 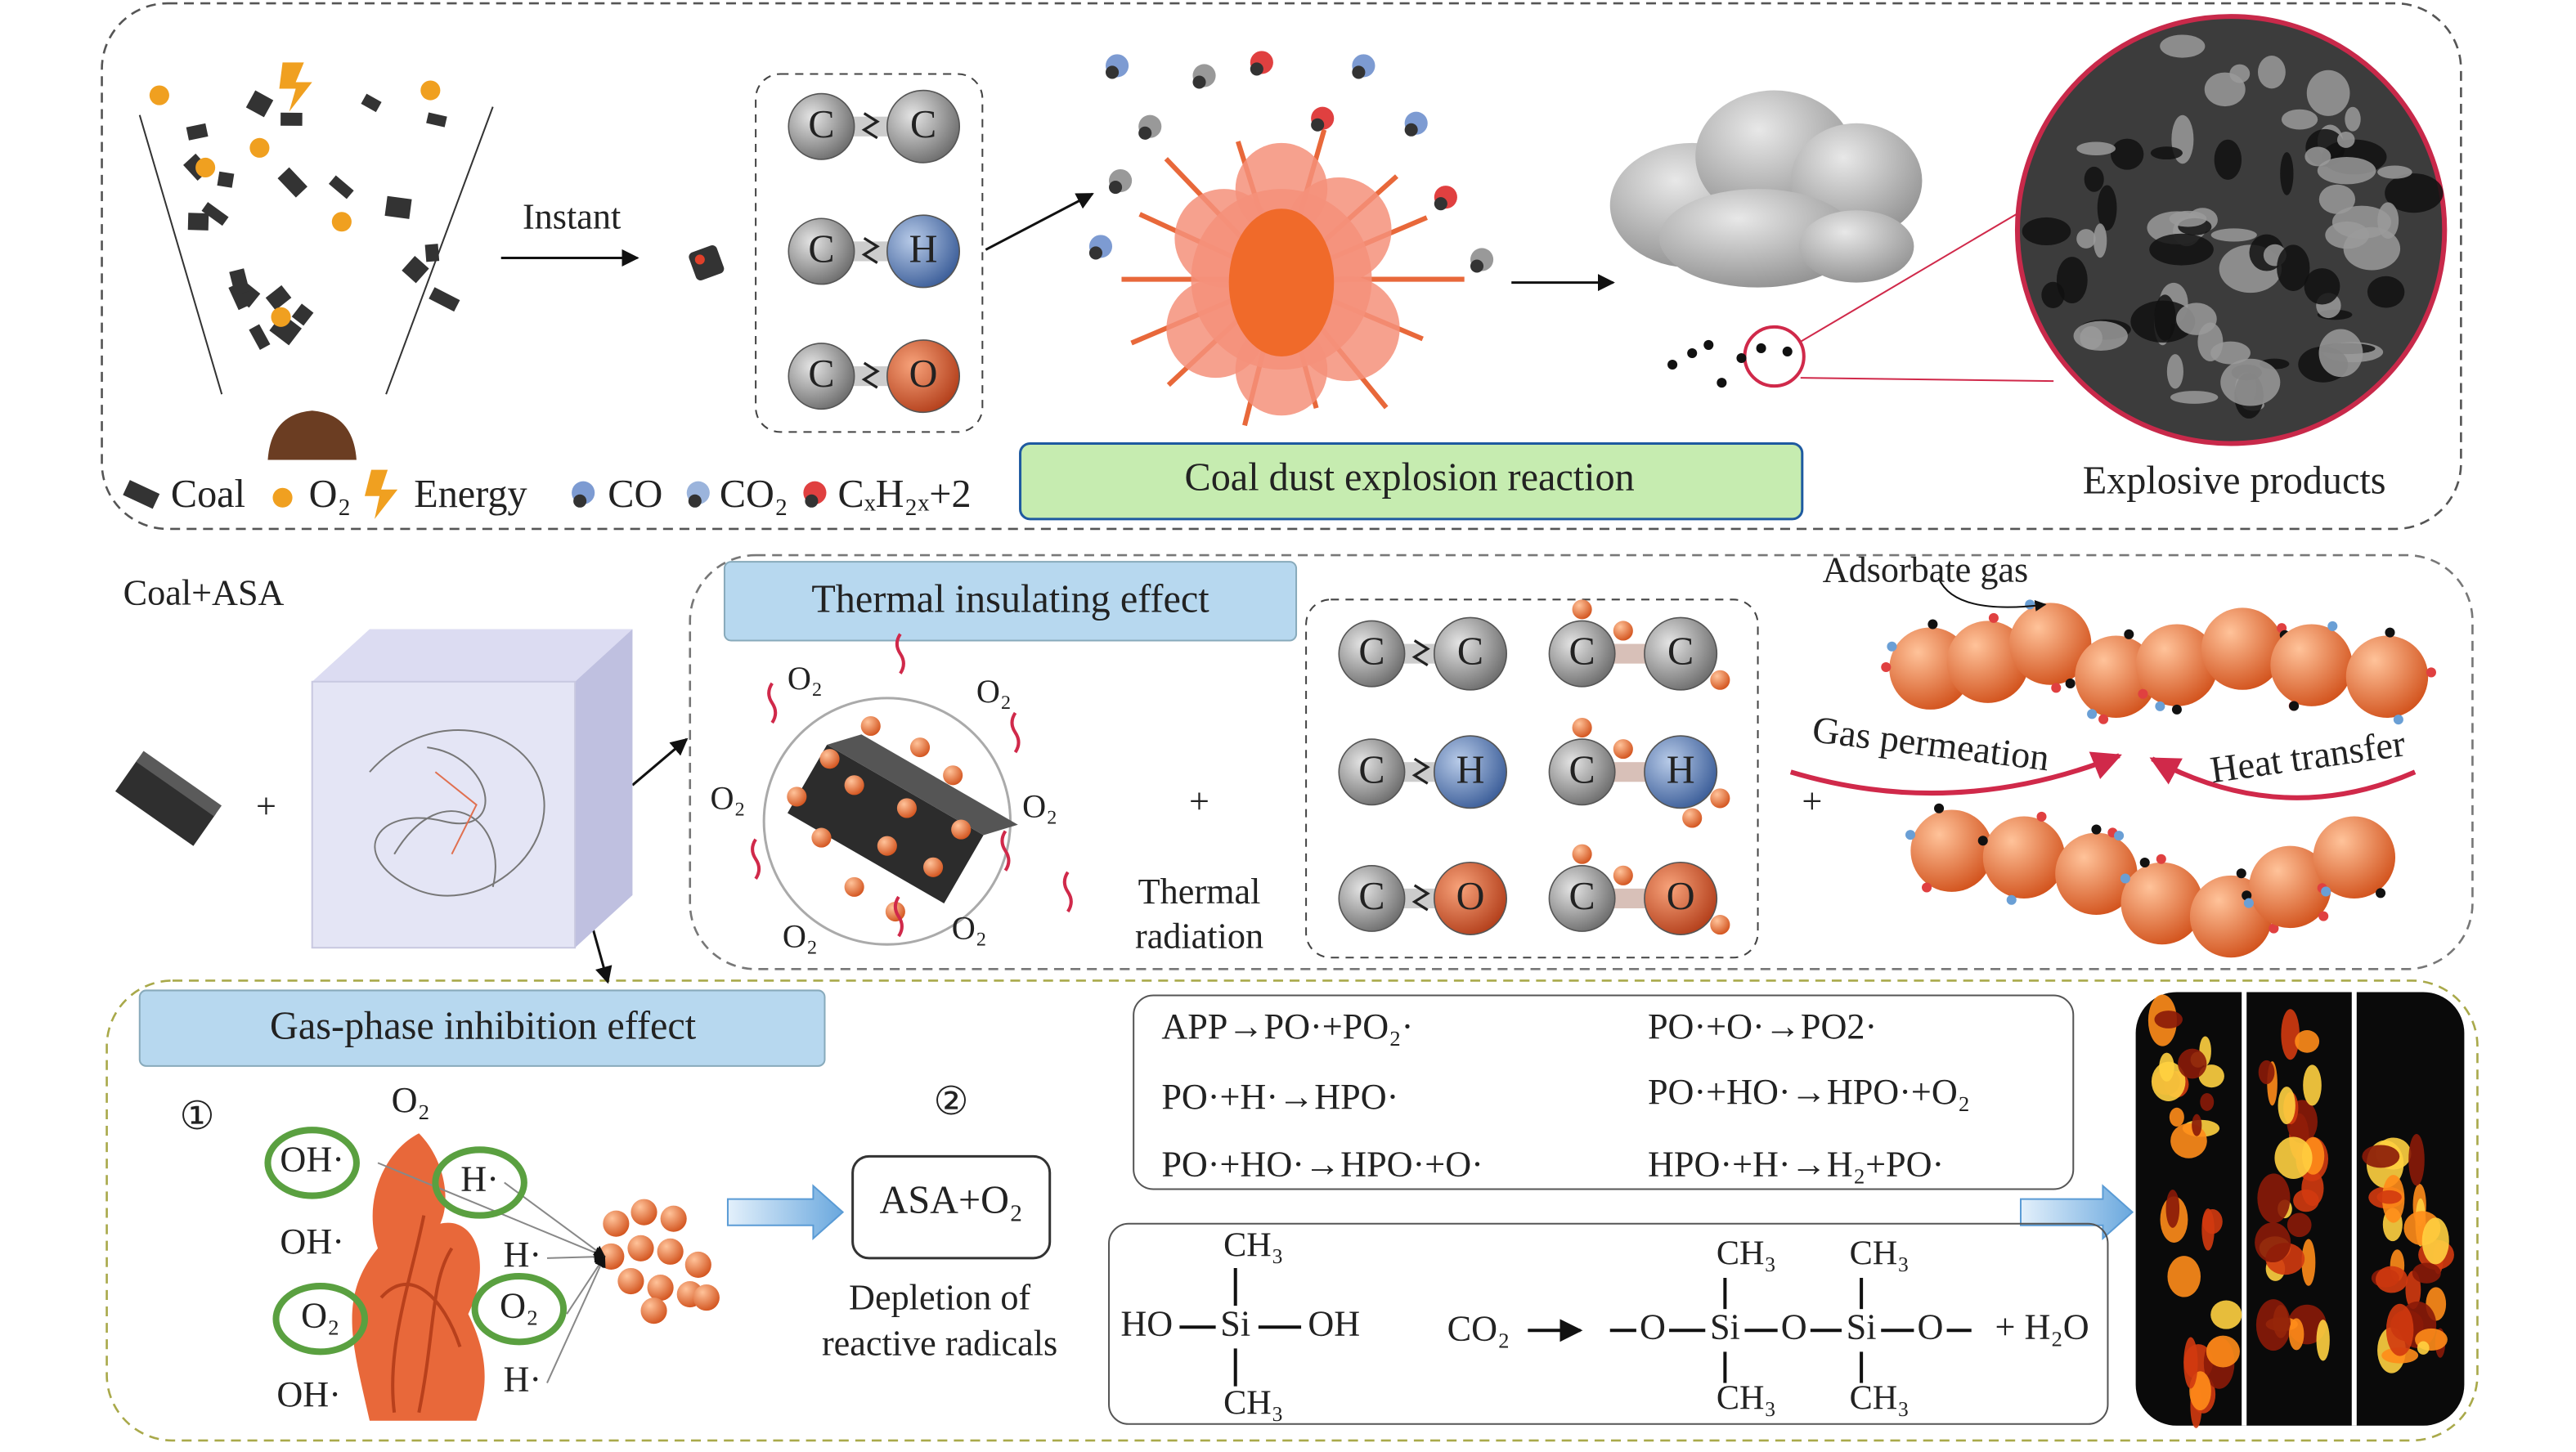 I want to click on sem-texture, so click(x=2233, y=226).